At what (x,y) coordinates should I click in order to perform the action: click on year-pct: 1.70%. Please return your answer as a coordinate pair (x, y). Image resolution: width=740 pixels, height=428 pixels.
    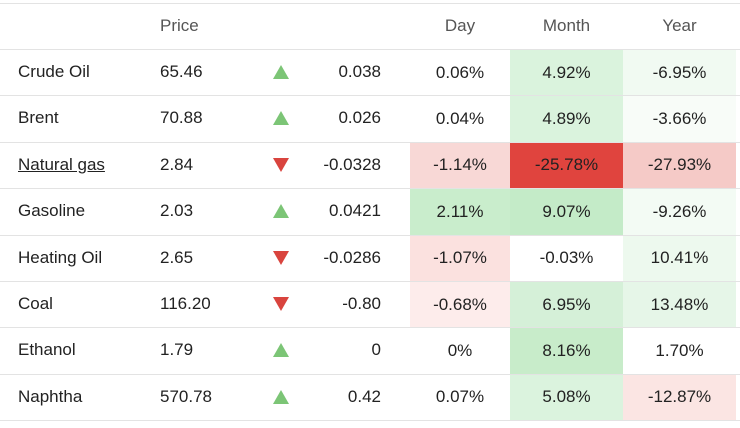
    Looking at the image, I should click on (679, 351).